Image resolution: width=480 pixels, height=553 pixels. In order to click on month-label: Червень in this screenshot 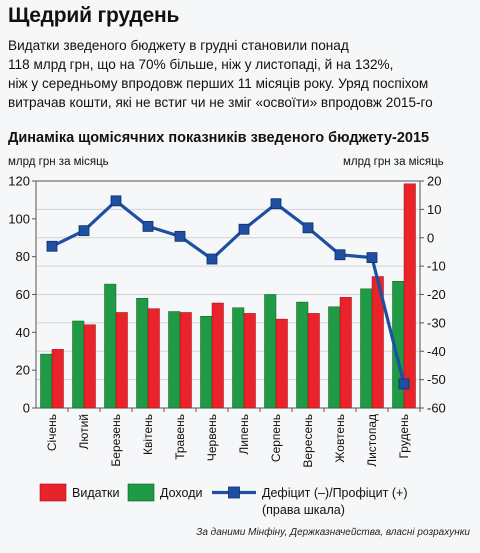, I will do `click(212, 437)`.